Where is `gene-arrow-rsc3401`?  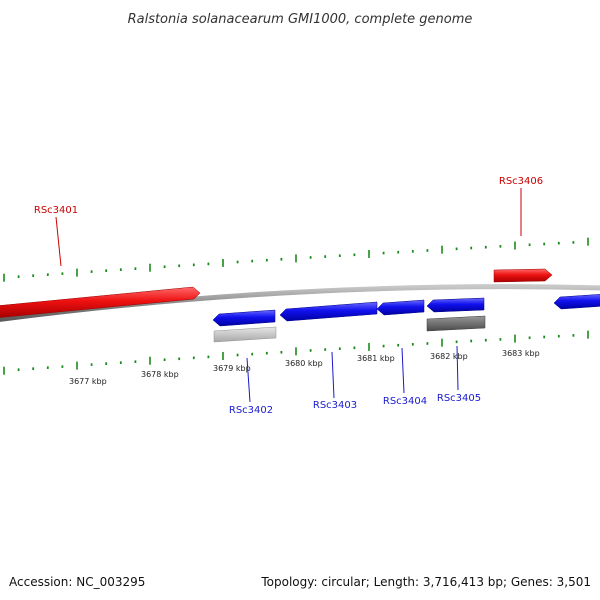 gene-arrow-rsc3401 is located at coordinates (100, 302).